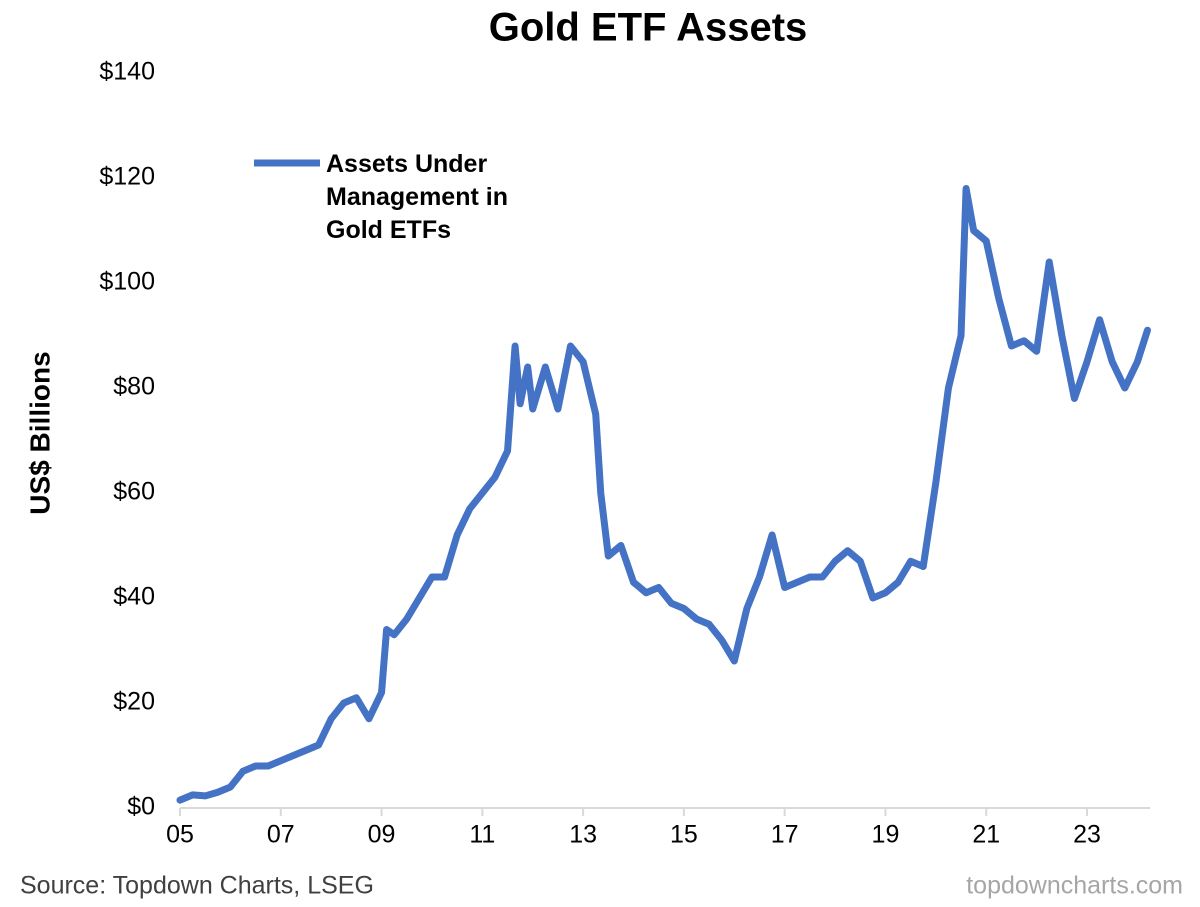 The width and height of the screenshot is (1200, 907). Describe the element at coordinates (684, 835) in the screenshot. I see `x-tick-label: 15` at that location.